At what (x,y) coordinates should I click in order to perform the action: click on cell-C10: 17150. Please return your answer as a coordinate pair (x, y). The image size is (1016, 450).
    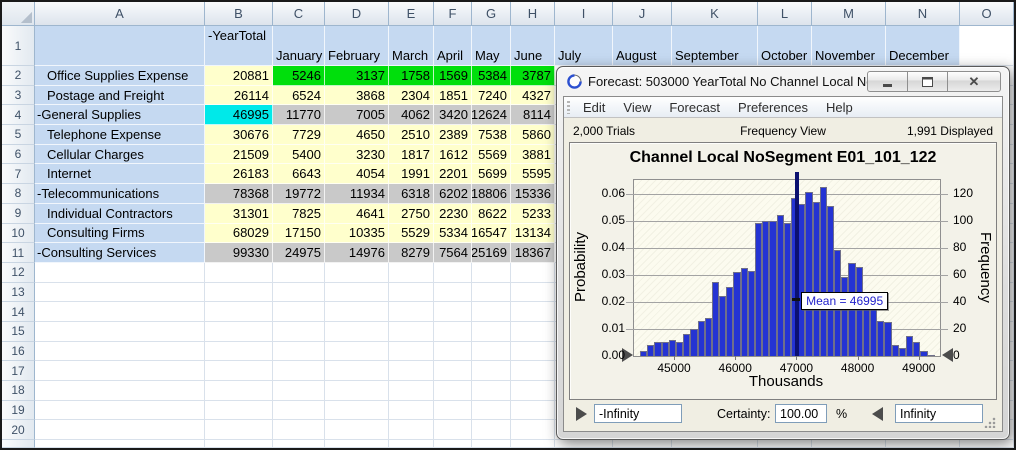
    Looking at the image, I should click on (299, 233).